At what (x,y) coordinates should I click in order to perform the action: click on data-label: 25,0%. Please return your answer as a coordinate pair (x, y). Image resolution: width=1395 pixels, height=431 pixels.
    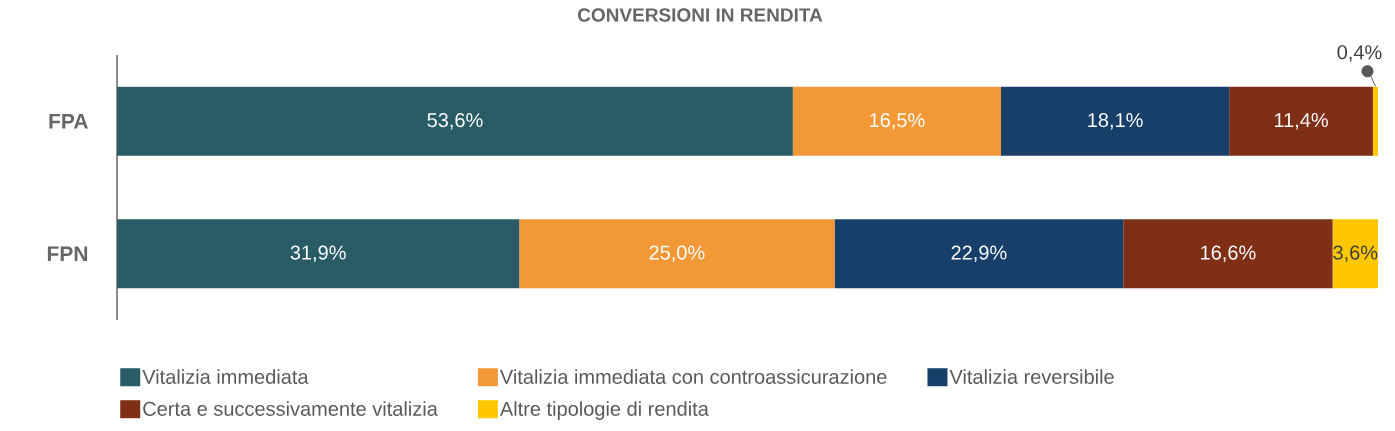
    Looking at the image, I should click on (677, 253).